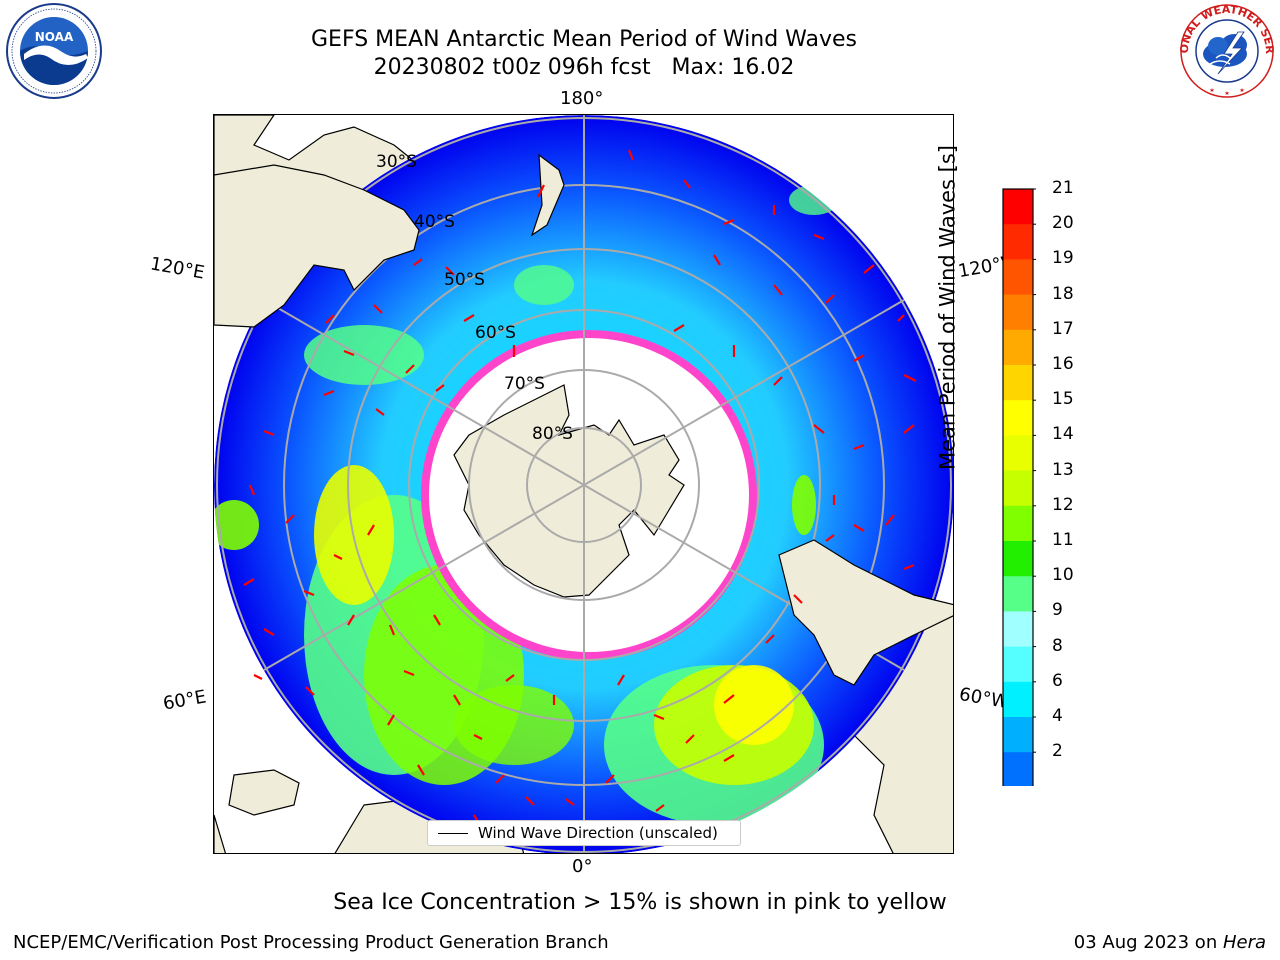 This screenshot has width=1280, height=960. Describe the element at coordinates (1063, 293) in the screenshot. I see `colorbar-tick-label: 18` at that location.